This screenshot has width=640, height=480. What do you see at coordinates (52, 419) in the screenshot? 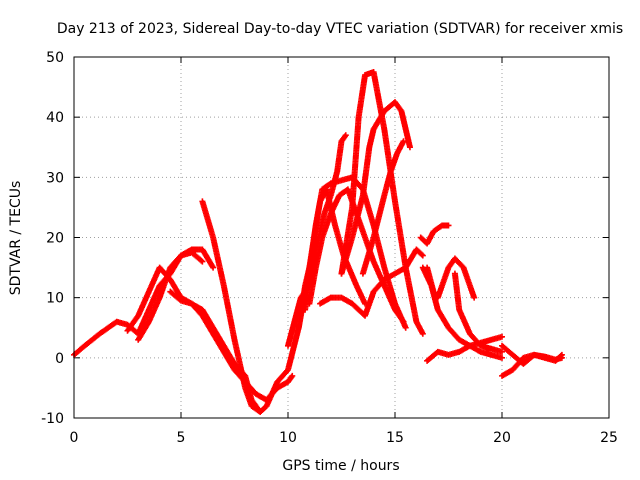
I see `y-tick-label: -10` at bounding box center [52, 419].